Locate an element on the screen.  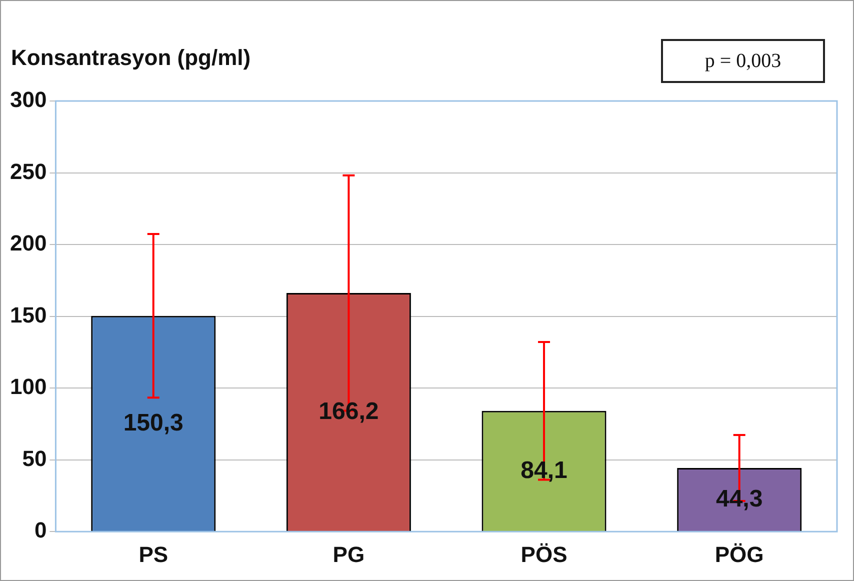
y-tick-label: 100 is located at coordinates (28, 387).